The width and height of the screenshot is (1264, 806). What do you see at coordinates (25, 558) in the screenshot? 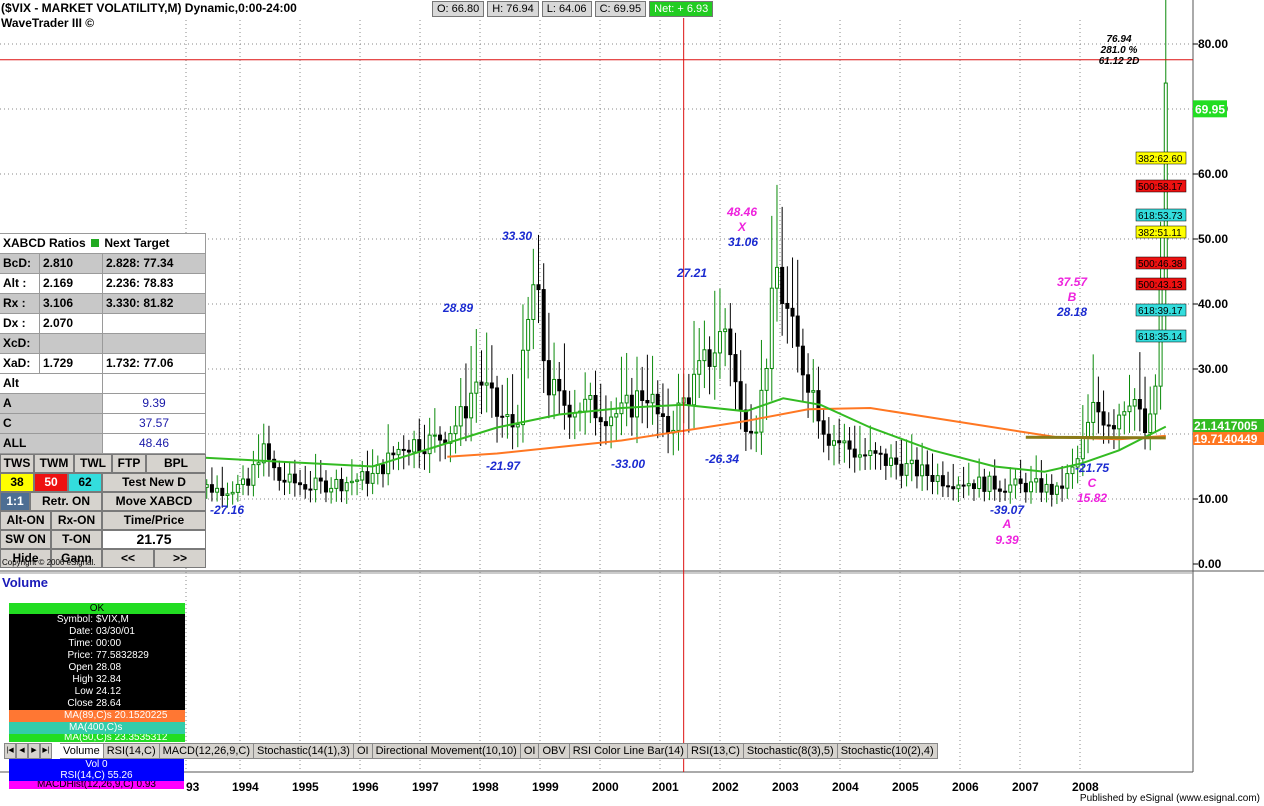
I see `hide-button: Hide` at bounding box center [25, 558].